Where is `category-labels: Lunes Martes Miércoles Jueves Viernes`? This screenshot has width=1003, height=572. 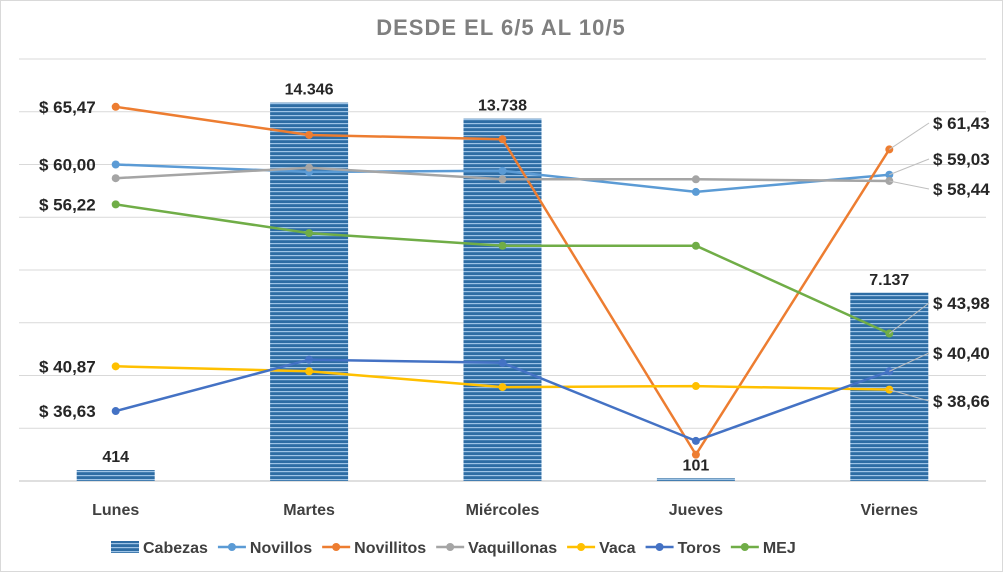 category-labels: Lunes Martes Miércoles Jueves Viernes is located at coordinates (505, 510).